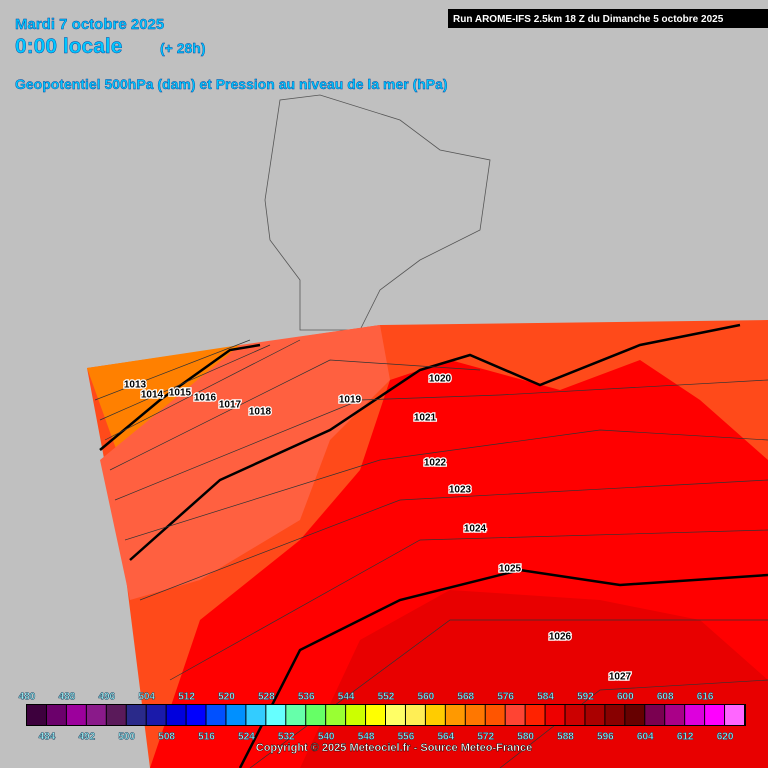  I want to click on colorbar-label: 484, so click(47, 737).